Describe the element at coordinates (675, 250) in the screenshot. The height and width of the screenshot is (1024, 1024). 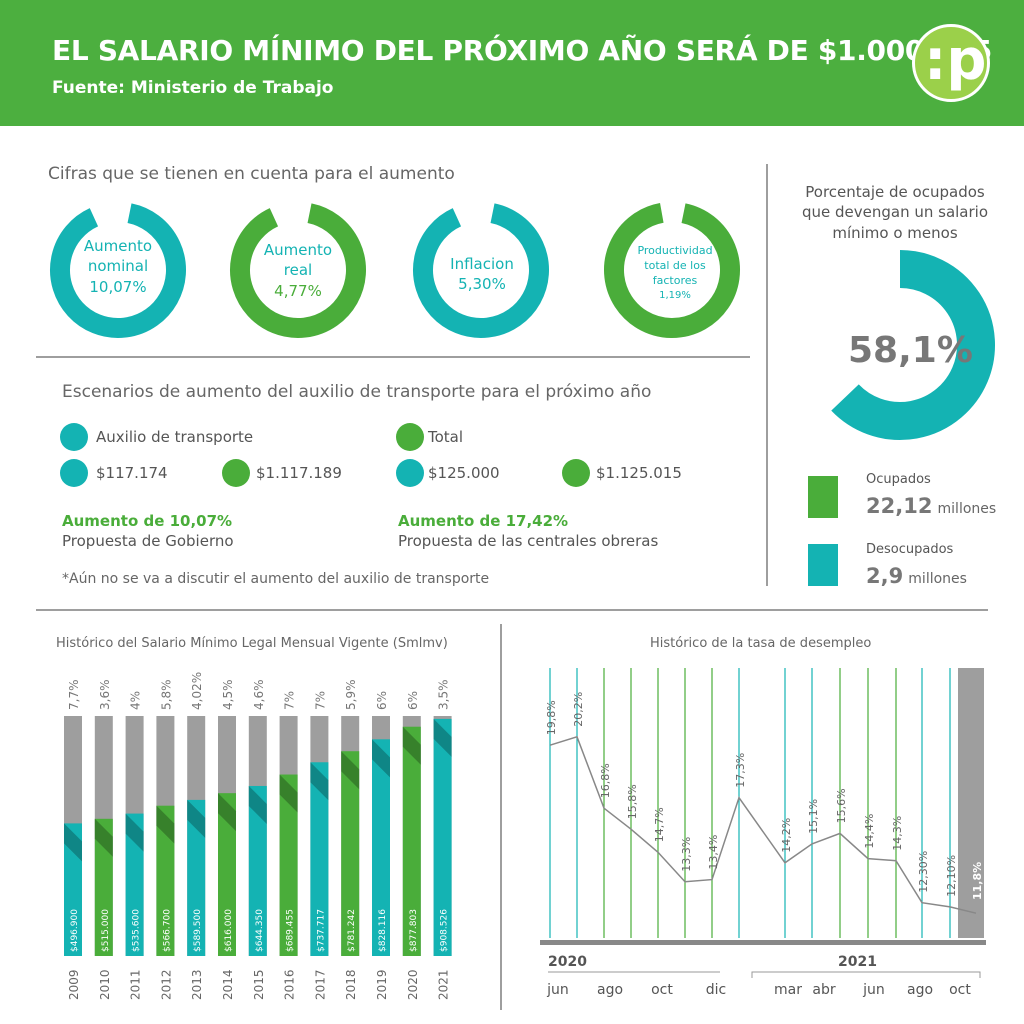
I see `ring-productivity-l1: Productividad` at that location.